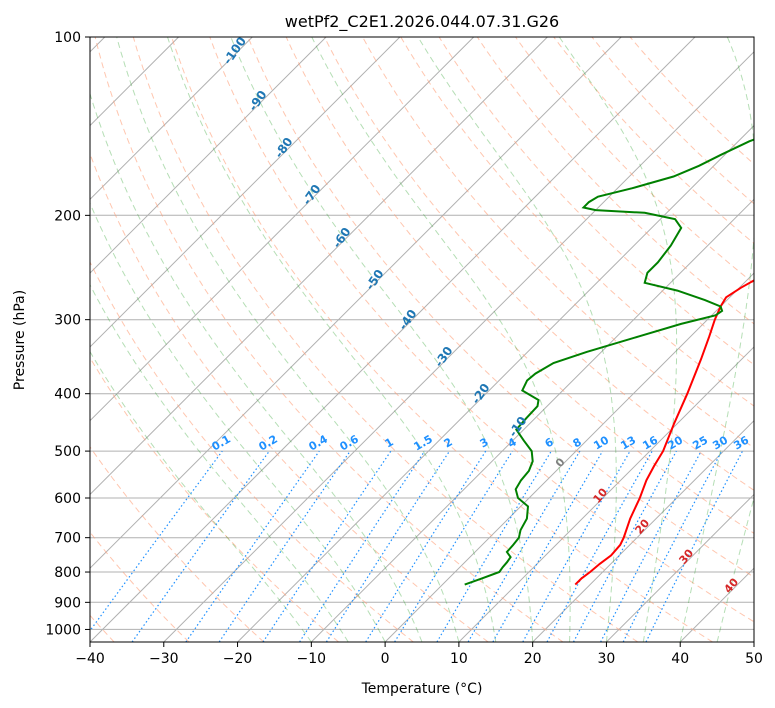  What do you see at coordinates (238, 659) in the screenshot?
I see `x-tick-label: −20` at bounding box center [238, 659].